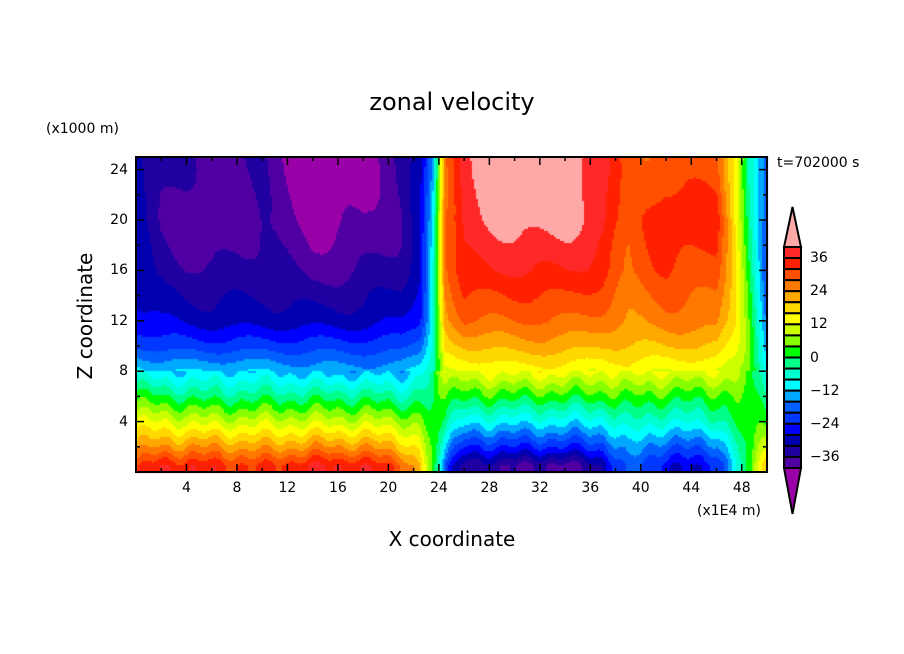 The width and height of the screenshot is (904, 654). I want to click on x-unit-label: (x1E4 m), so click(729, 511).